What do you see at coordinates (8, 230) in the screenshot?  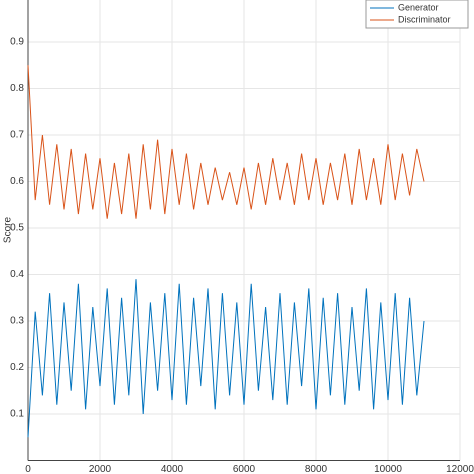 I see `y-axis-label: Score` at bounding box center [8, 230].